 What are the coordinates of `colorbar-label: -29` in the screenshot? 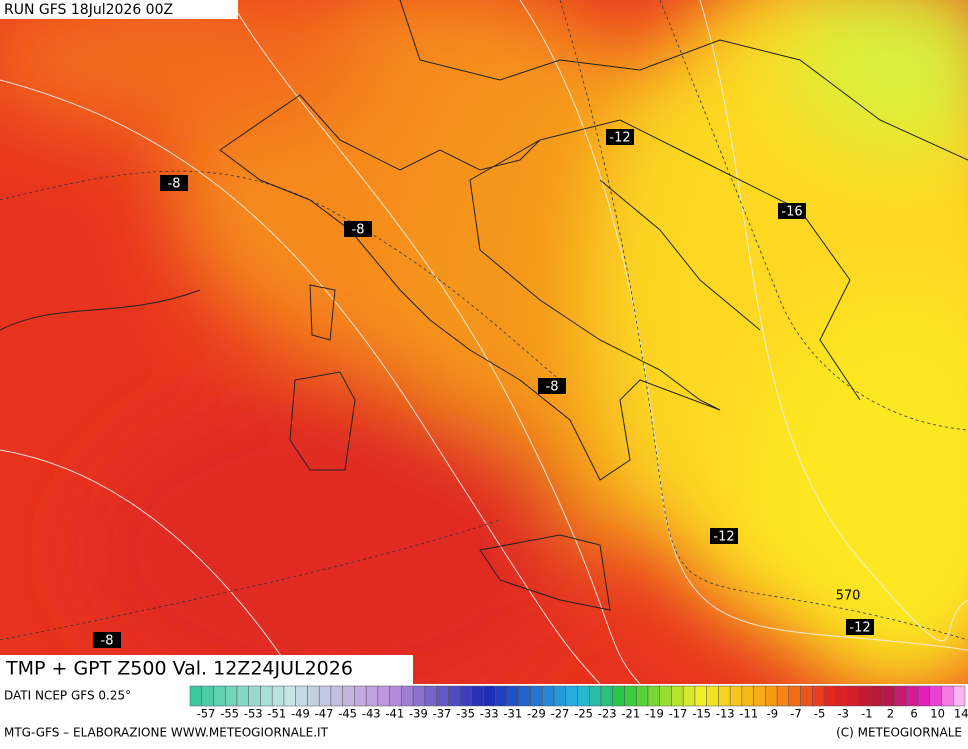 It's located at (536, 714).